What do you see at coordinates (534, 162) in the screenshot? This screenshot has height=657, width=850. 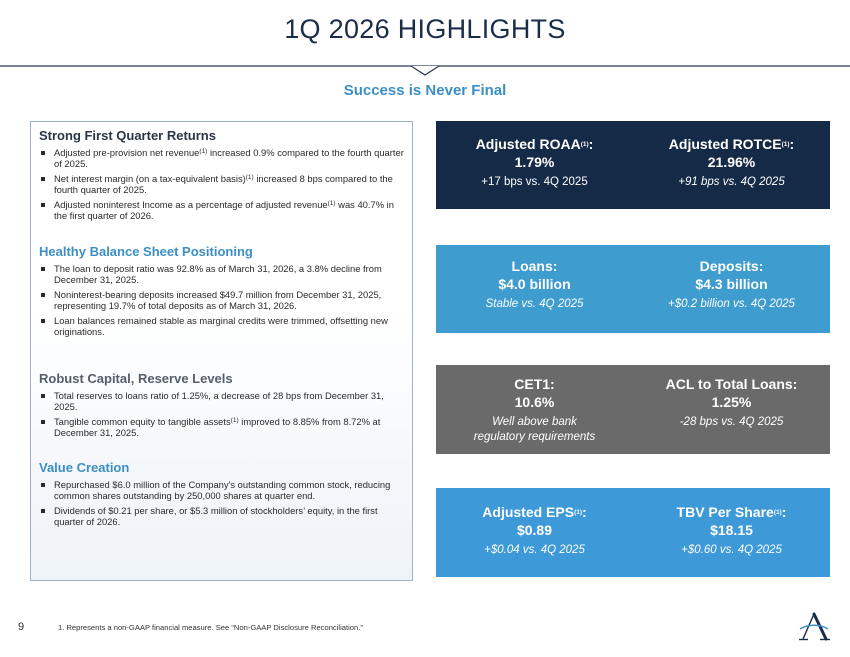 I see `metric-value: 1.79%` at bounding box center [534, 162].